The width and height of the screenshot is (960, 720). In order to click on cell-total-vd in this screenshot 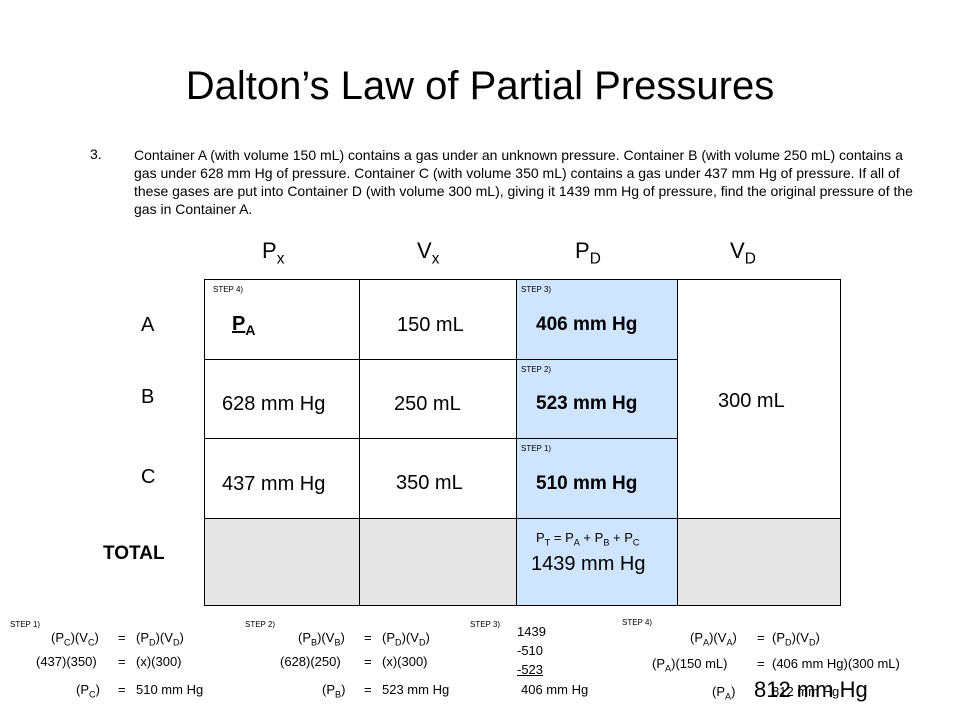, I will do `click(759, 562)`.